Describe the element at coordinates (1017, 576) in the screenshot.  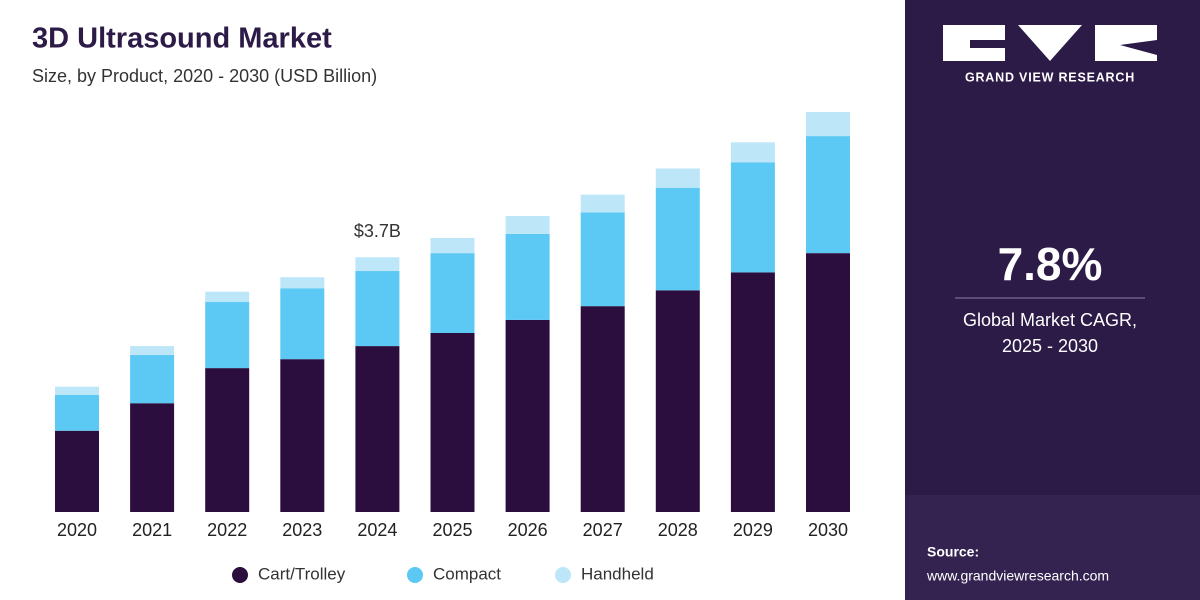
I see `source-url: www.grandviewresearch.com` at that location.